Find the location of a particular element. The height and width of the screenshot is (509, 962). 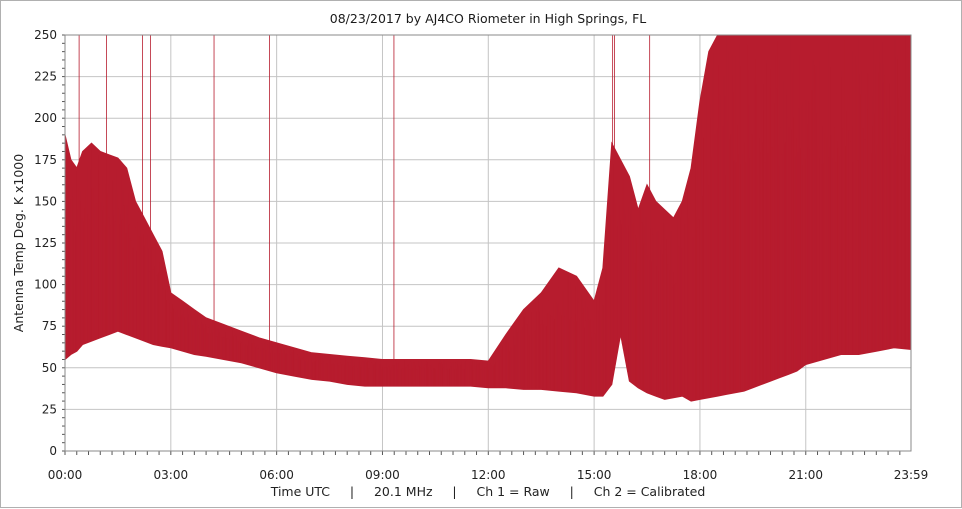

y-tick-label: 0 is located at coordinates (53, 451).